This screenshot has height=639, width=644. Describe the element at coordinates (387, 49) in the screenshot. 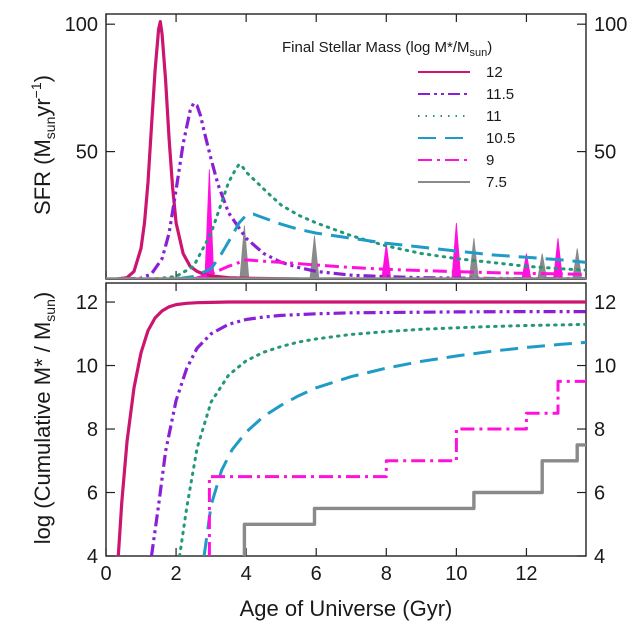

I see `legend-title: Final Stellar Mass (log M*/Msun)` at that location.